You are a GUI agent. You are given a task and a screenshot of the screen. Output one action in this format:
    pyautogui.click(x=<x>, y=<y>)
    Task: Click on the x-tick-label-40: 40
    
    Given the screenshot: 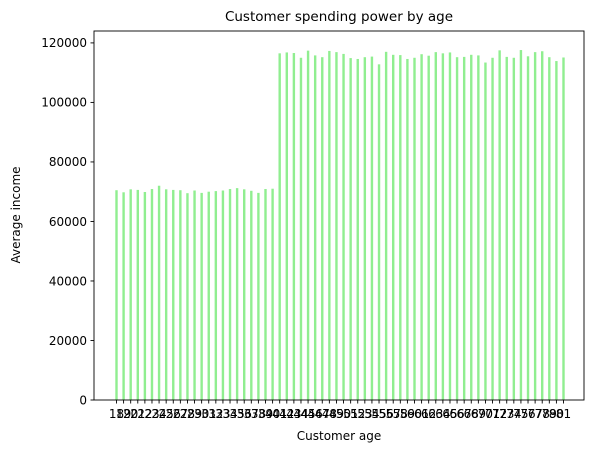 What is the action you would take?
    pyautogui.click(x=272, y=414)
    